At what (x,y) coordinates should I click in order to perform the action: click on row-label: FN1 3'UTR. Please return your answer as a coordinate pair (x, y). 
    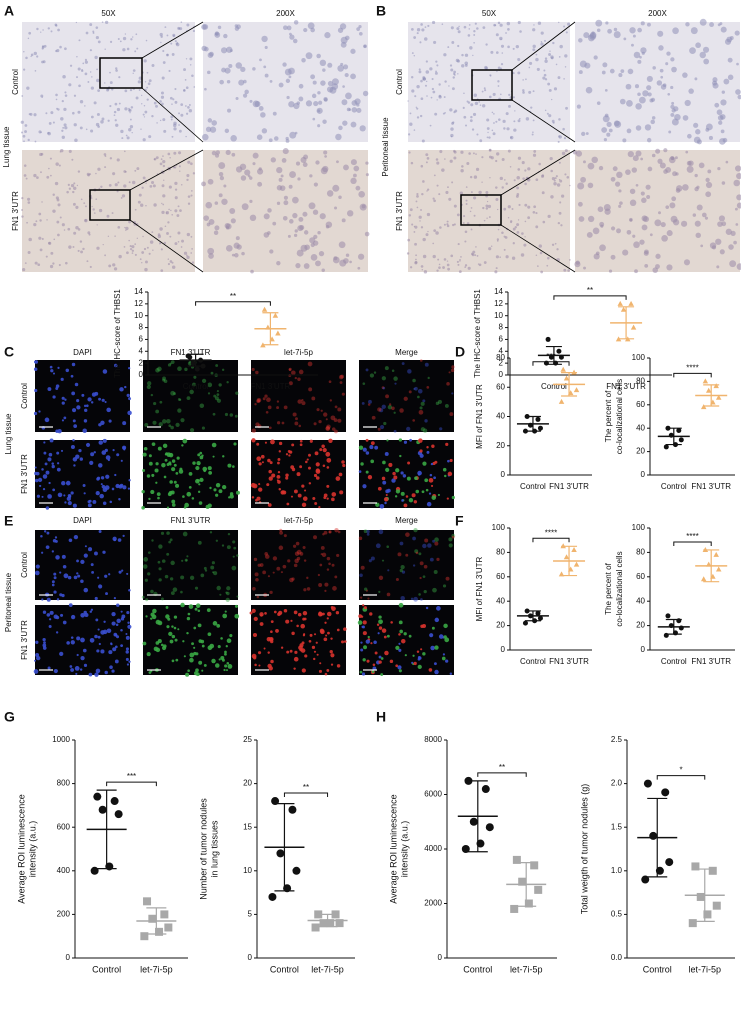
    Looking at the image, I should click on (399, 211).